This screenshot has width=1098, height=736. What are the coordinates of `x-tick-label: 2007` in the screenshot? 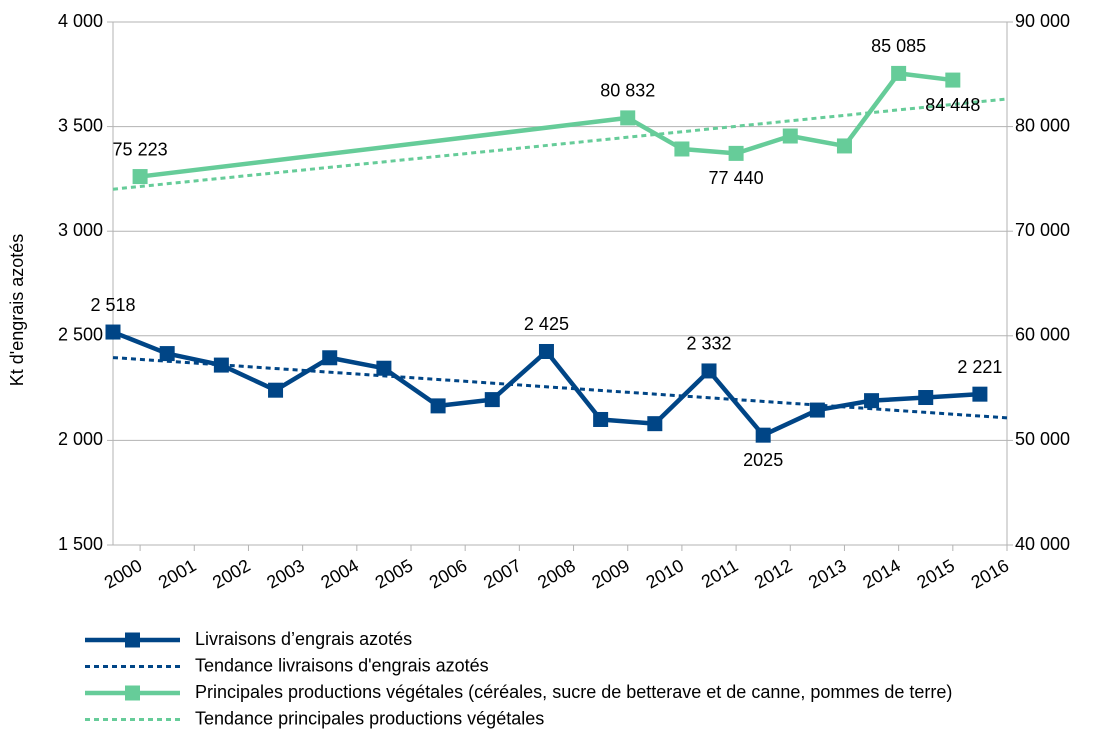 It's located at (502, 573).